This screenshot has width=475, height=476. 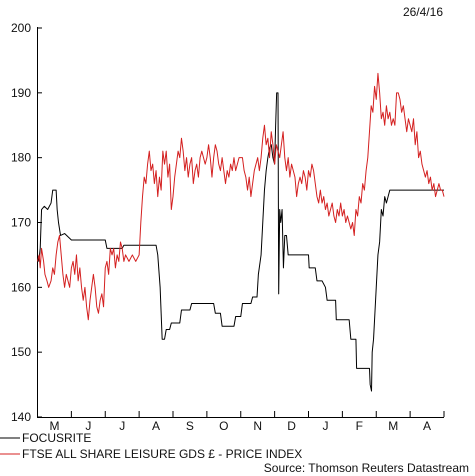 I want to click on date-label: 26/4/16, so click(x=423, y=12).